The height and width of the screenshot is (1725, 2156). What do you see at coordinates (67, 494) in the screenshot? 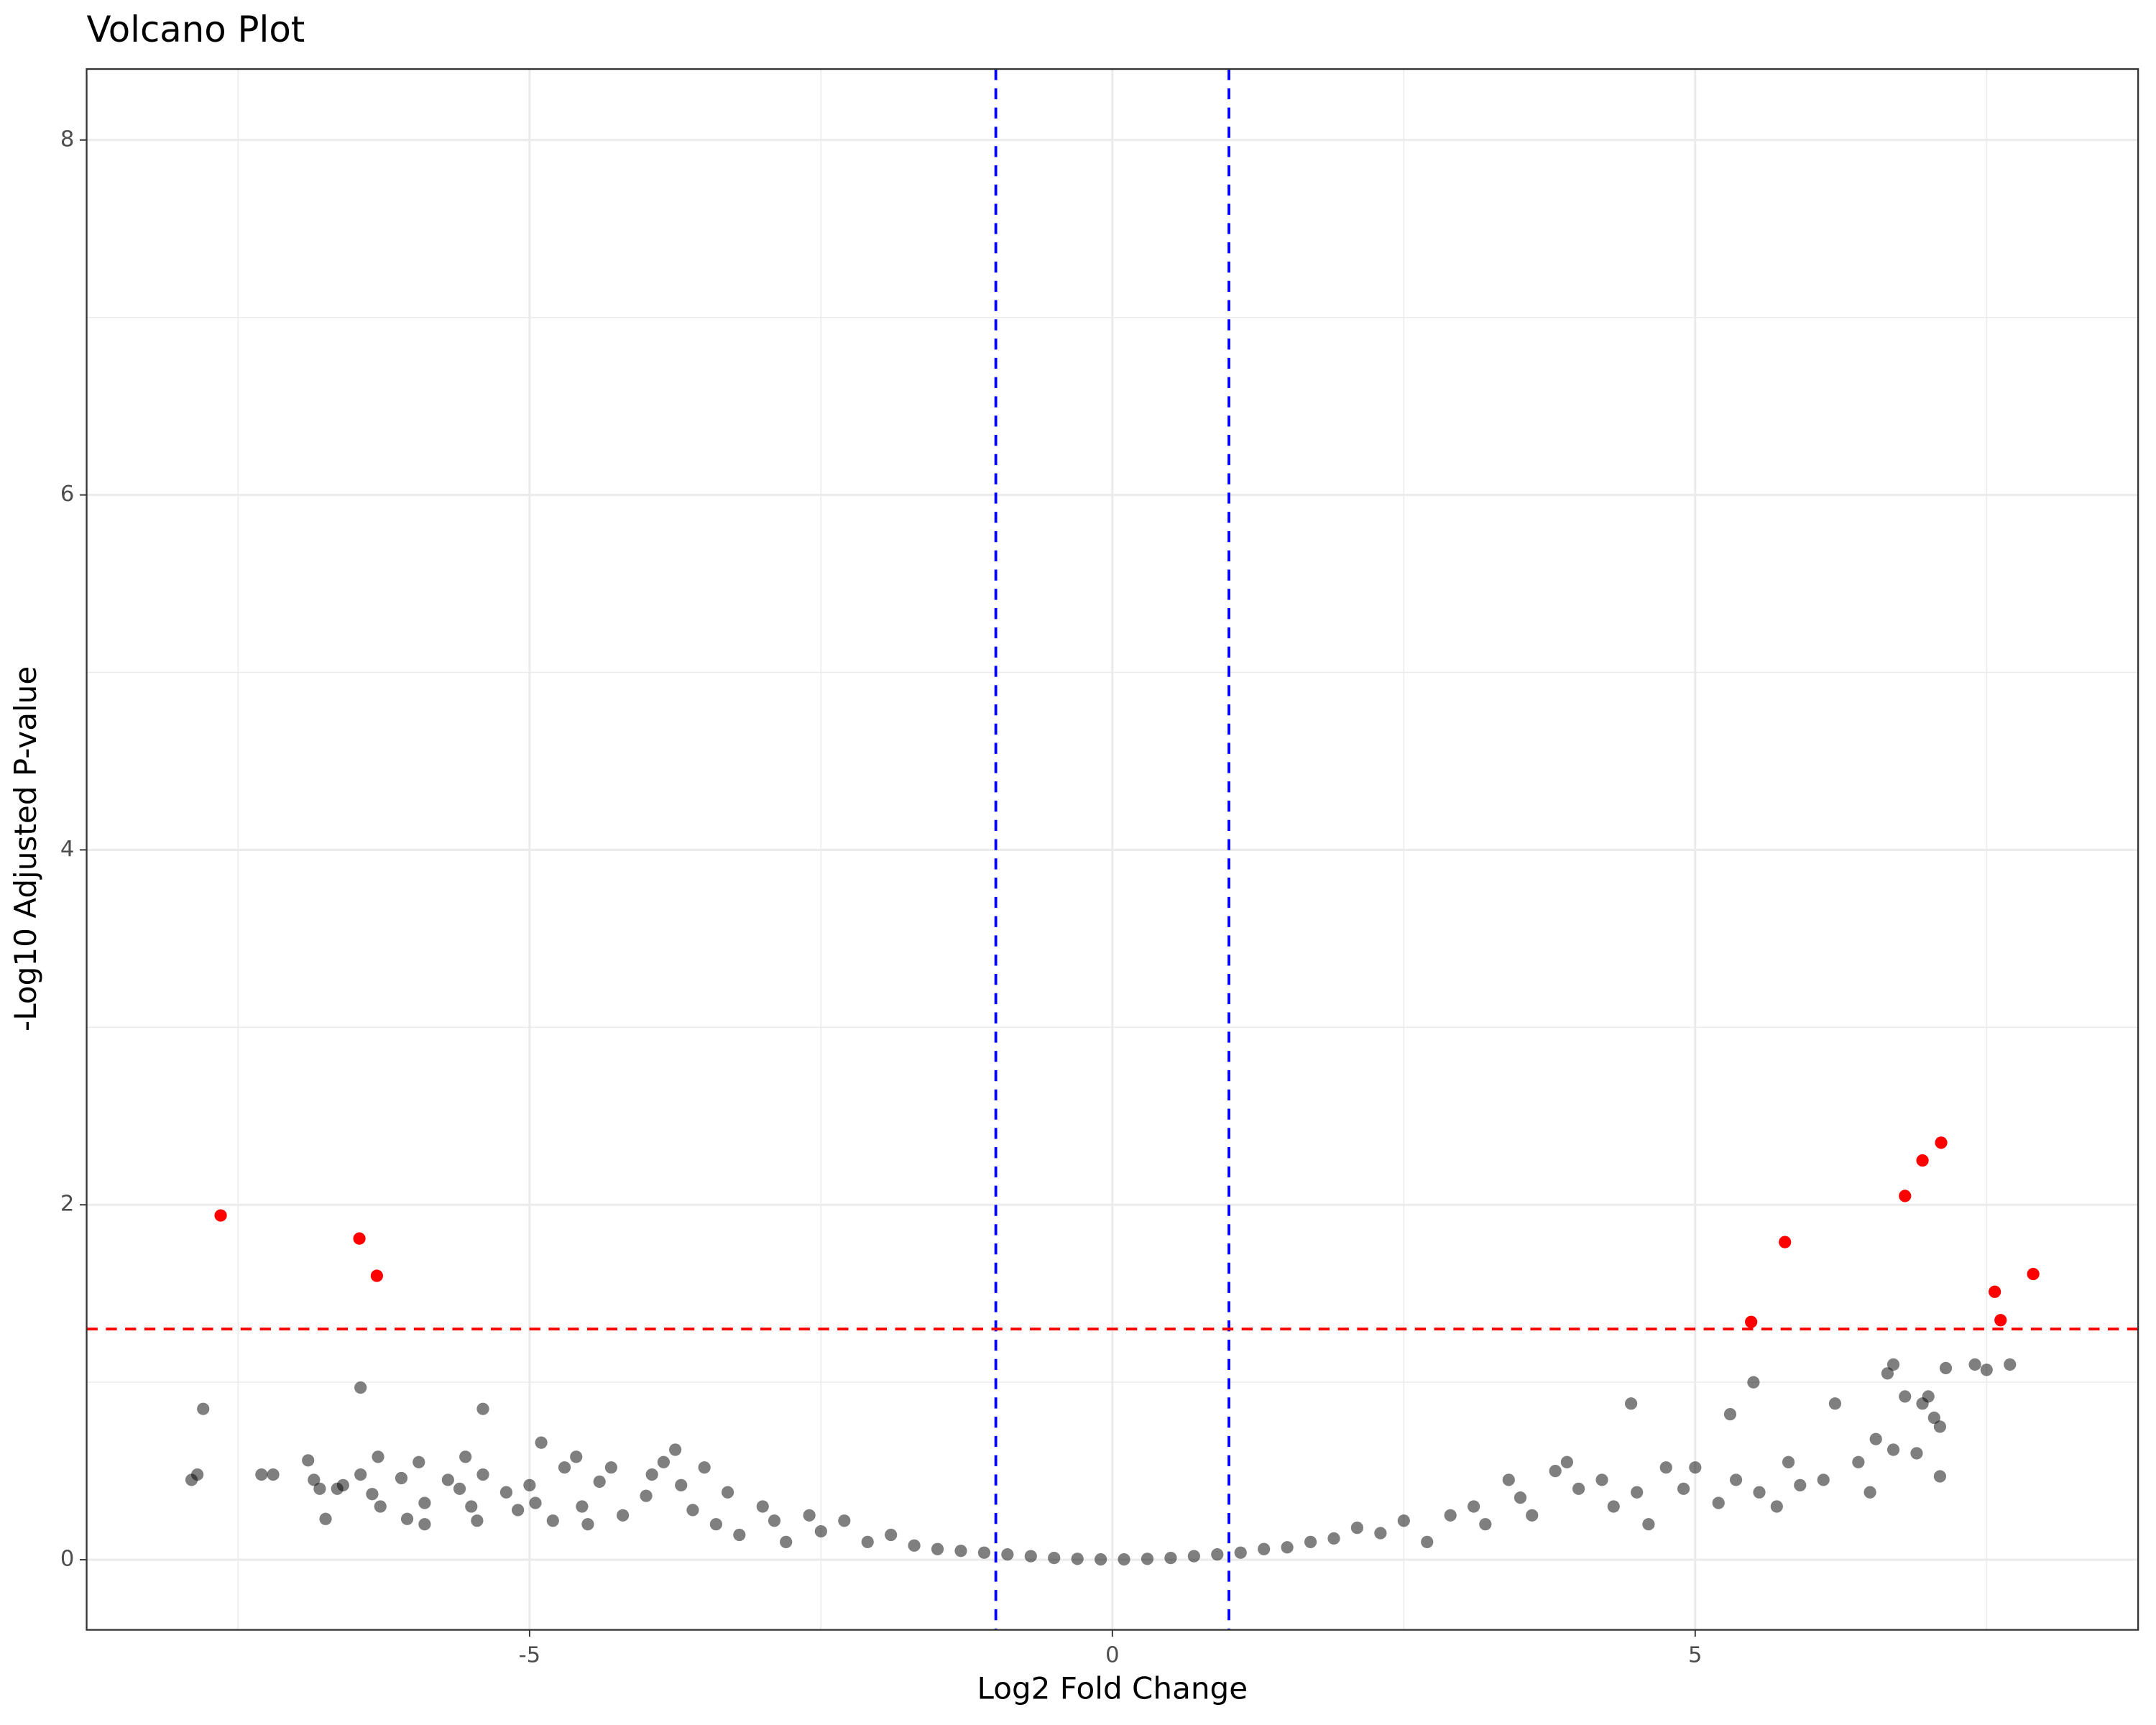
I see `y-tick-label: 6` at bounding box center [67, 494].